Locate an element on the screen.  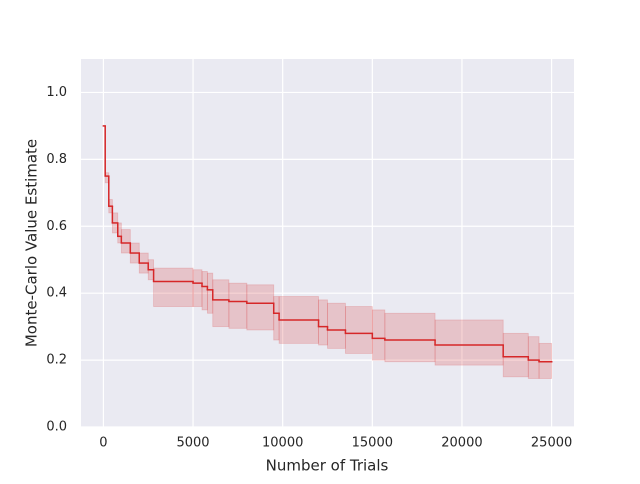
x-tick-label: 0 is located at coordinates (103, 443).